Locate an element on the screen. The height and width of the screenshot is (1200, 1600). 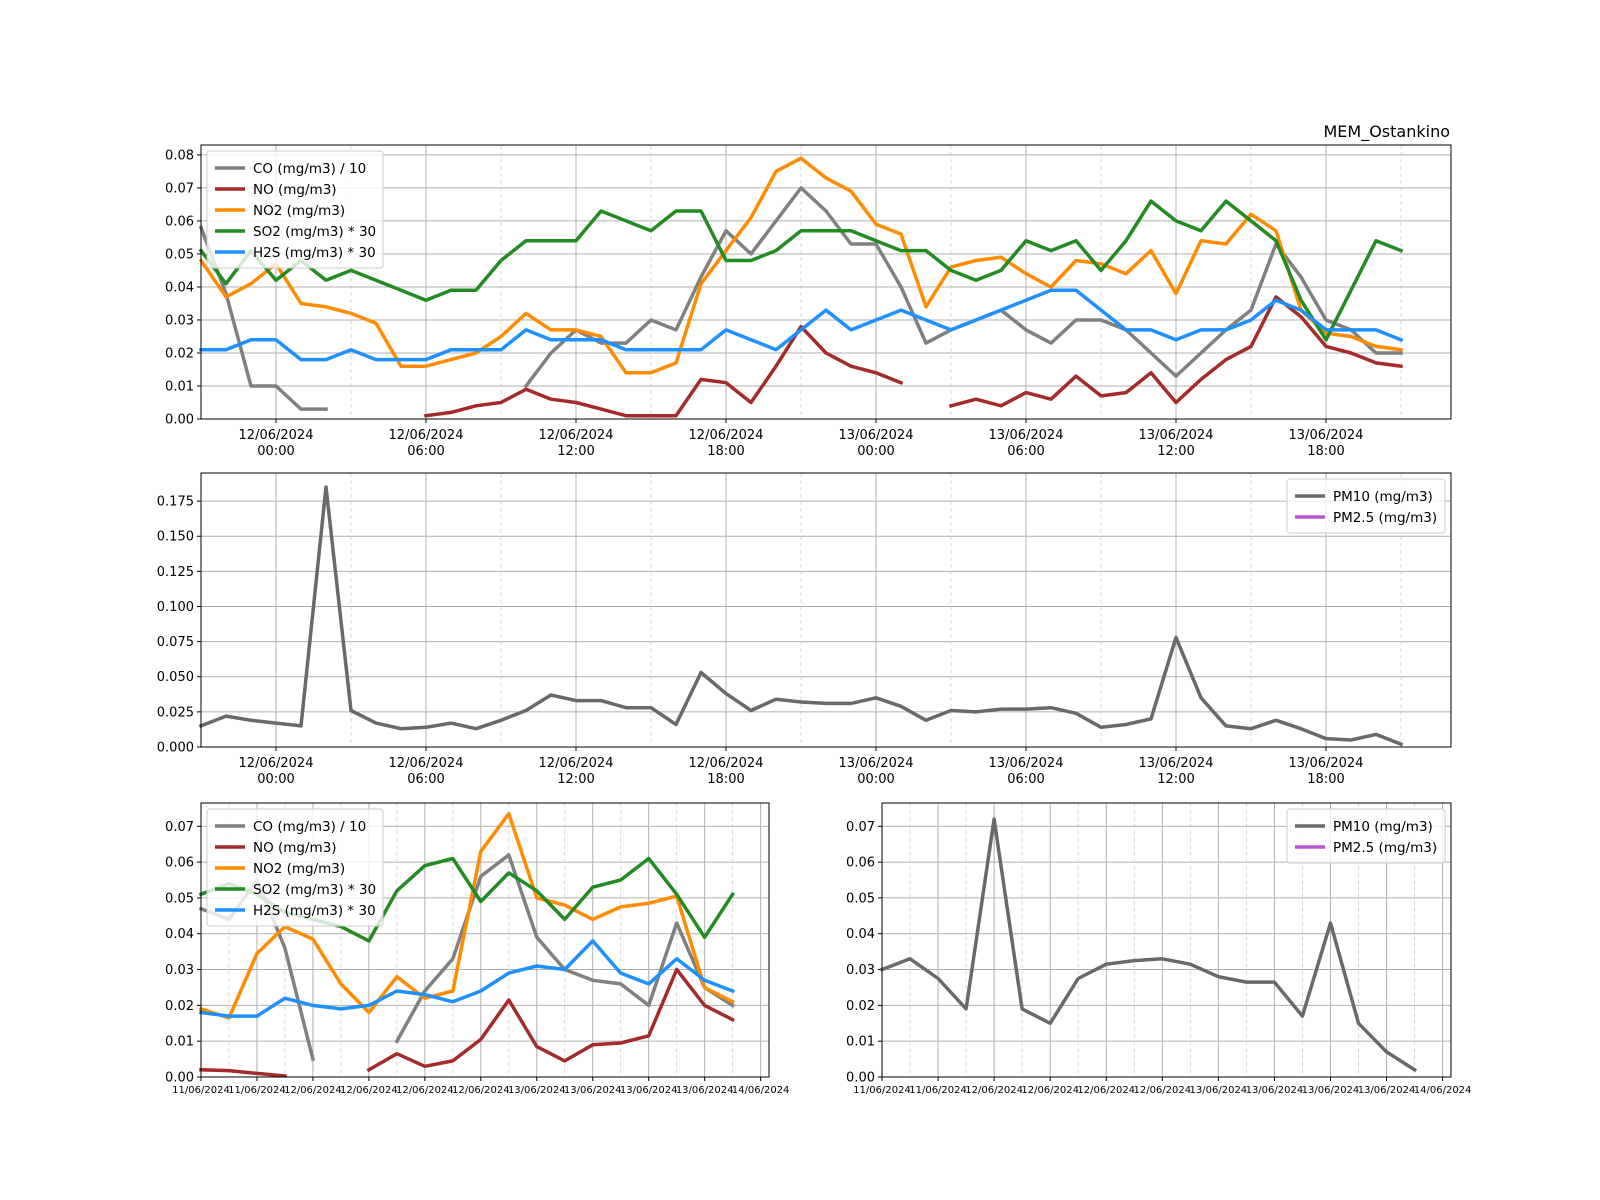
y-tick-label: 0.175 is located at coordinates (175, 502).